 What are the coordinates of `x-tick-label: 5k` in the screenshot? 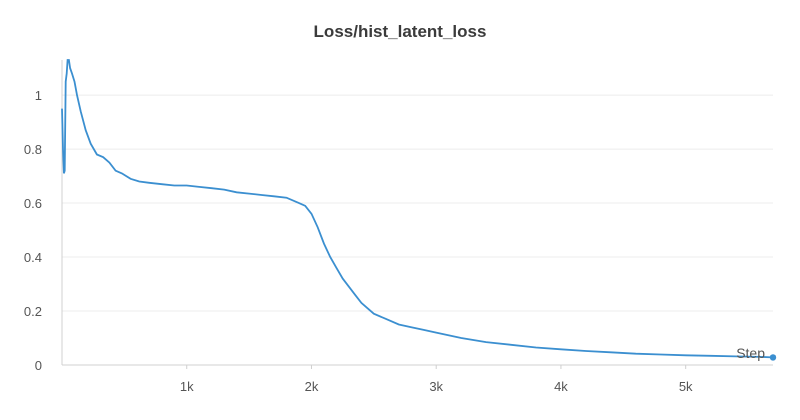 It's located at (686, 386).